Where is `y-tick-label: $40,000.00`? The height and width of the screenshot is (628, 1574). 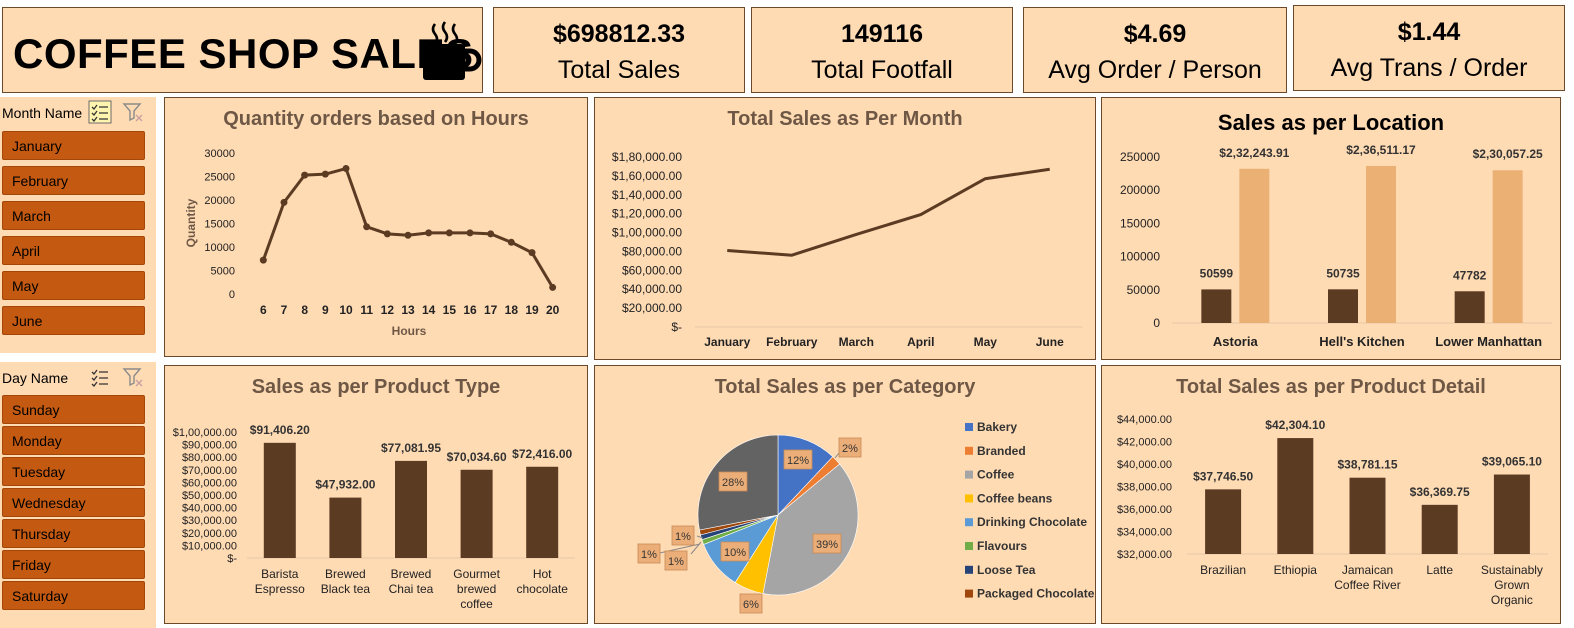
y-tick-label: $40,000.00 is located at coordinates (1144, 465).